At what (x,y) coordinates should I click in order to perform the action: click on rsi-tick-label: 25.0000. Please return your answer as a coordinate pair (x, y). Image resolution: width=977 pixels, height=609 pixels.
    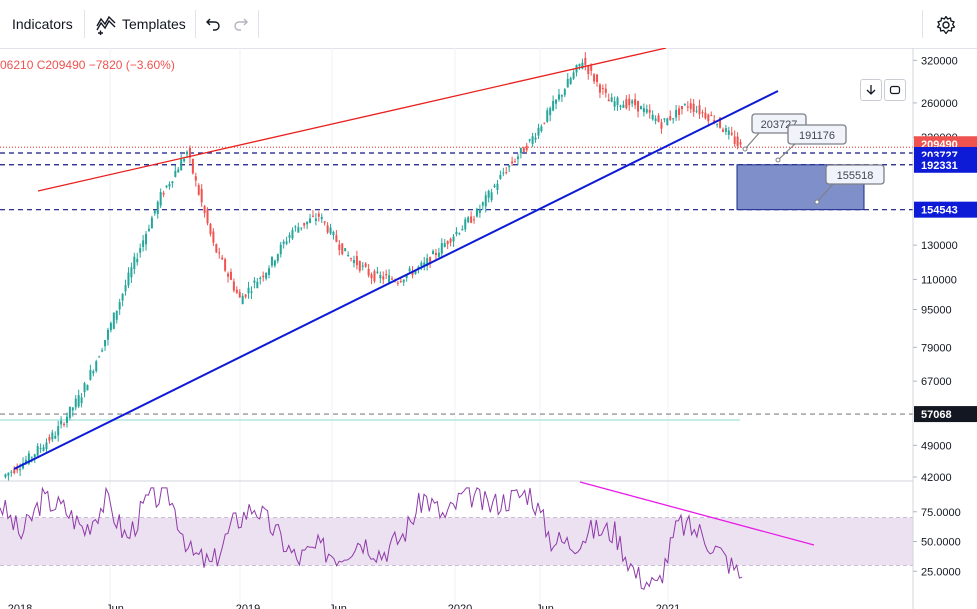
    Looking at the image, I should click on (941, 572).